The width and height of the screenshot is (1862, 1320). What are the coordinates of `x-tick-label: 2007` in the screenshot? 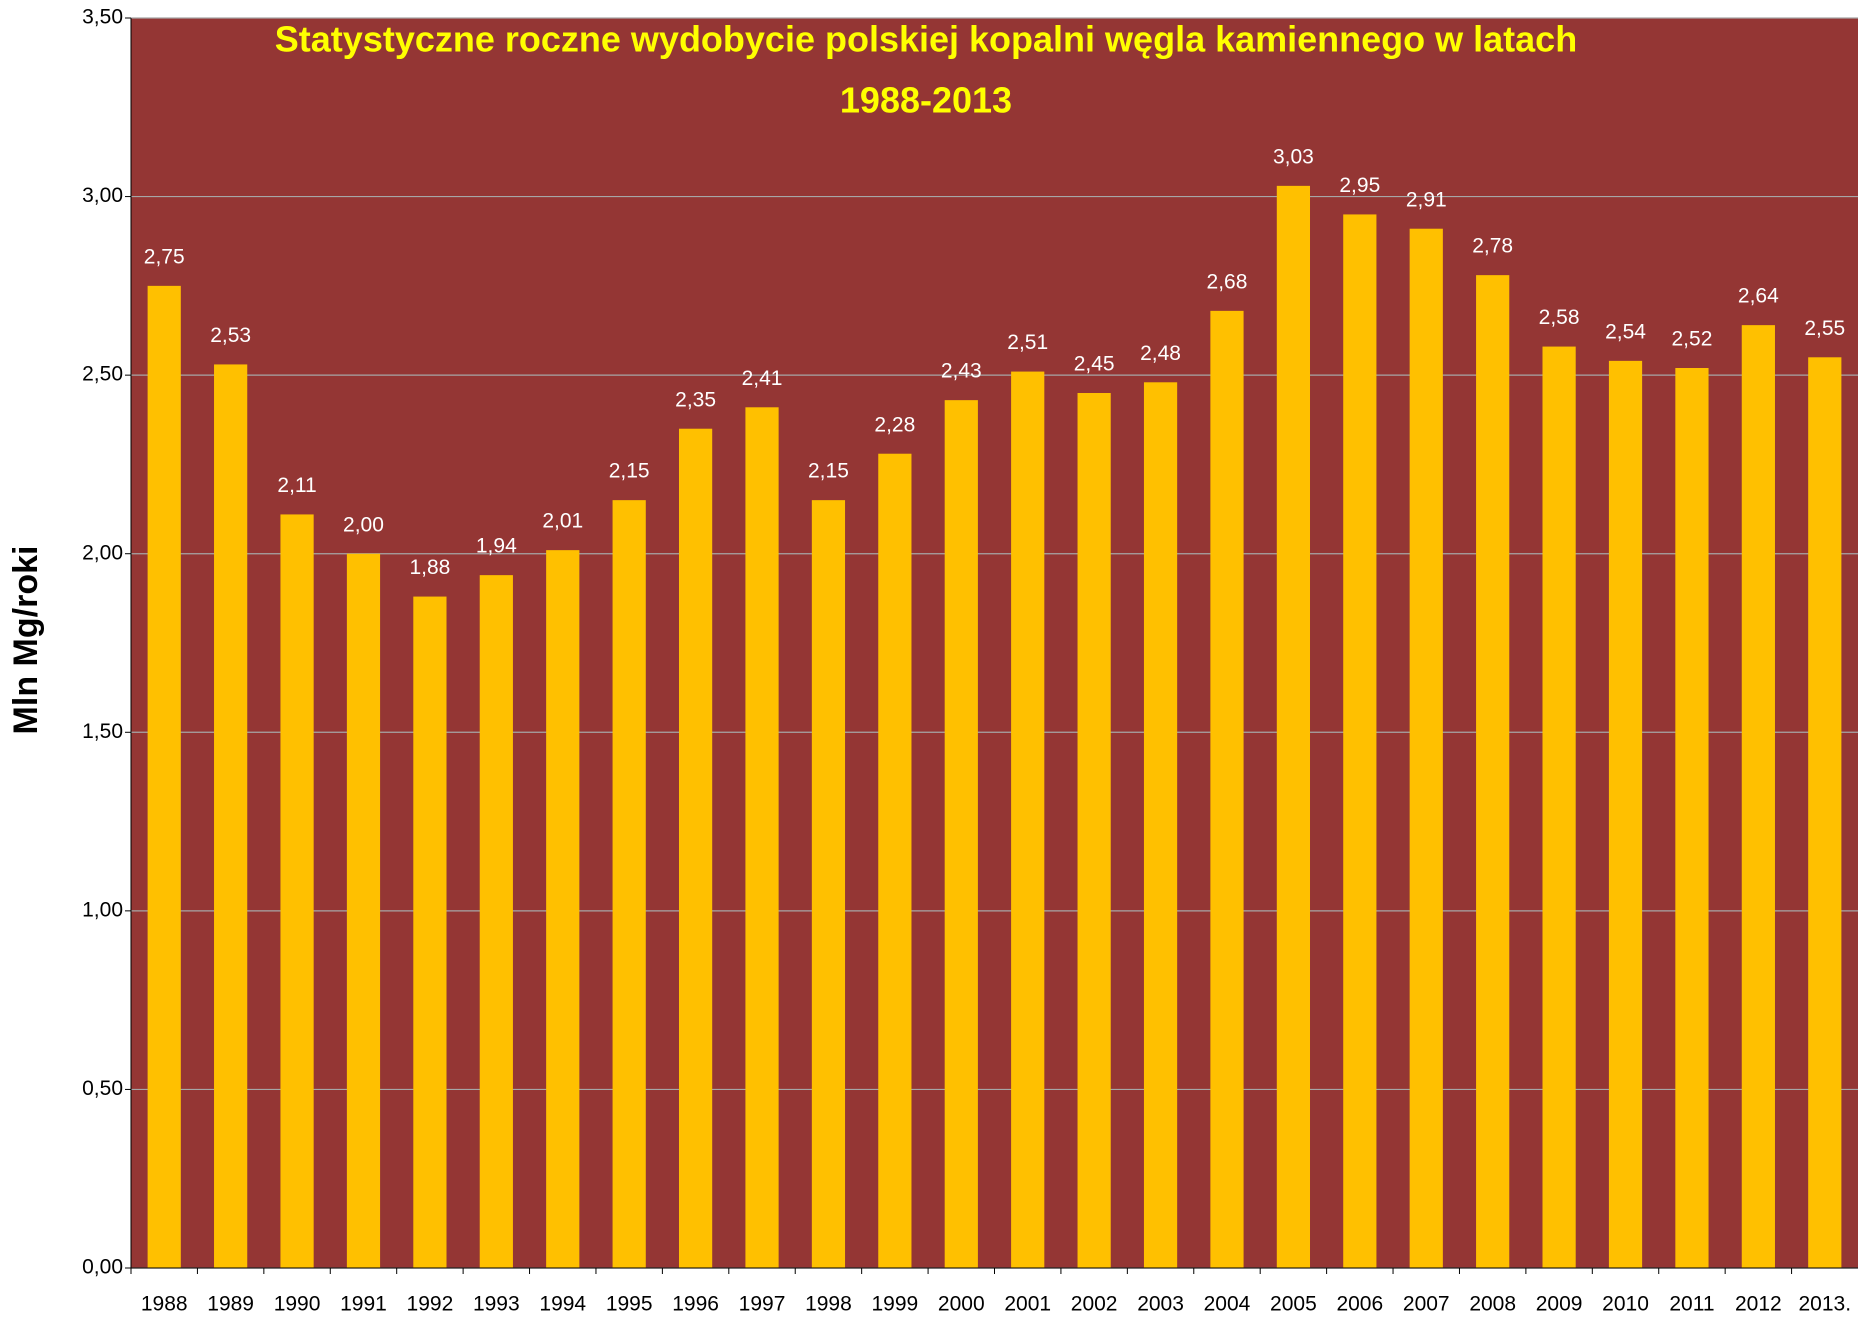 It's located at (1426, 1304).